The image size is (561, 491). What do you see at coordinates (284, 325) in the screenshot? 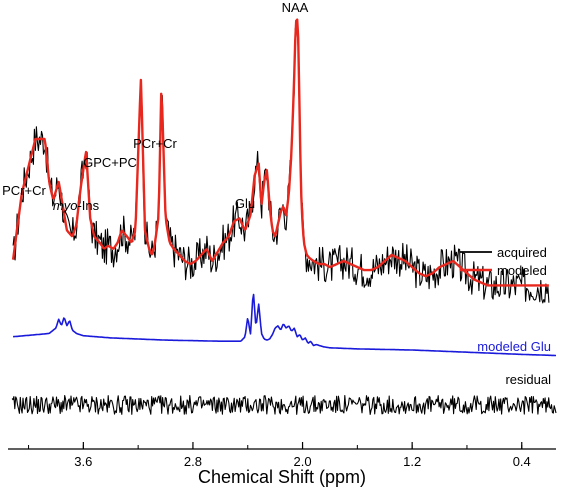
I see `series-modeled-glu-line` at bounding box center [284, 325].